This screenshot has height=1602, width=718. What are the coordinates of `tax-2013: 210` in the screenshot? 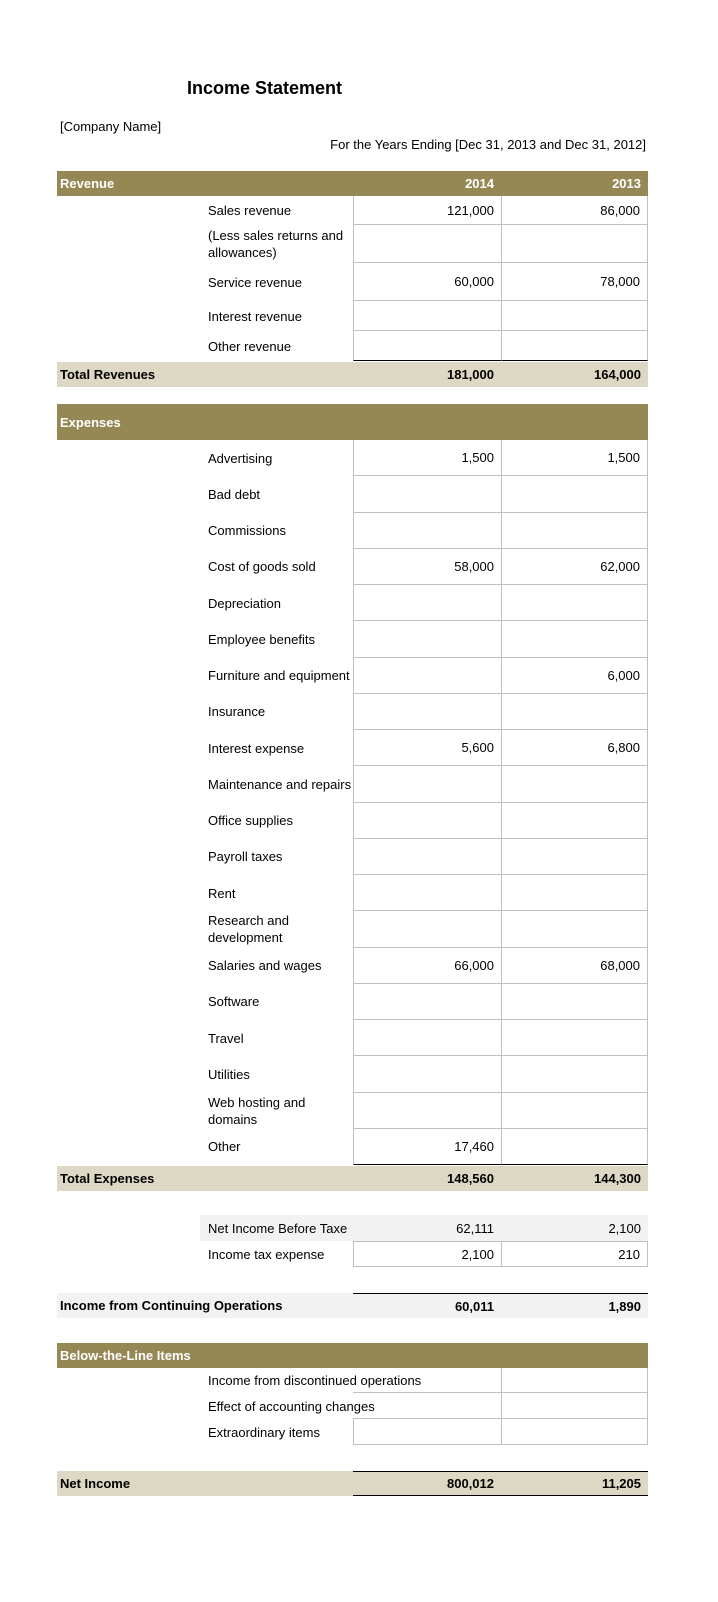 It's located at (574, 1254).